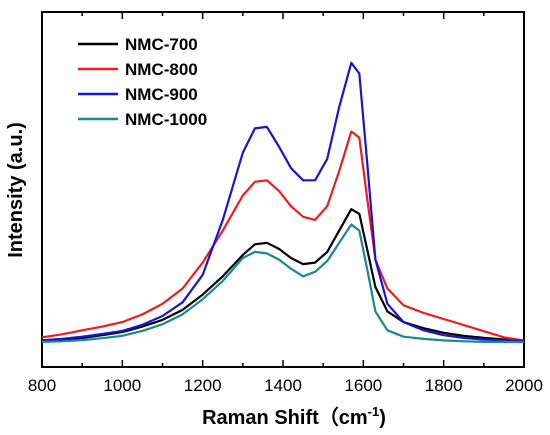 This screenshot has width=550, height=435. I want to click on legend-label: NMC-700, so click(161, 44).